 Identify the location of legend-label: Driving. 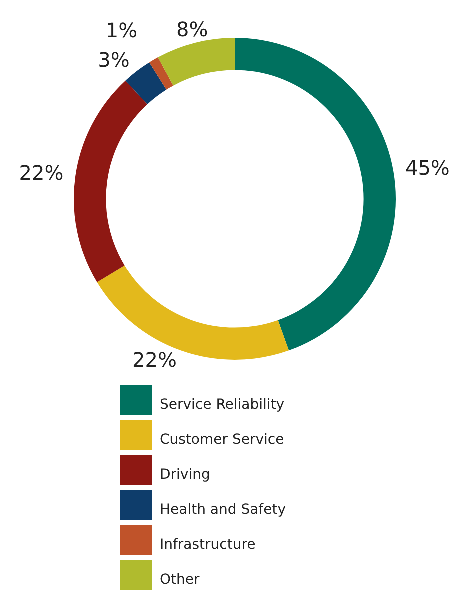
(185, 476).